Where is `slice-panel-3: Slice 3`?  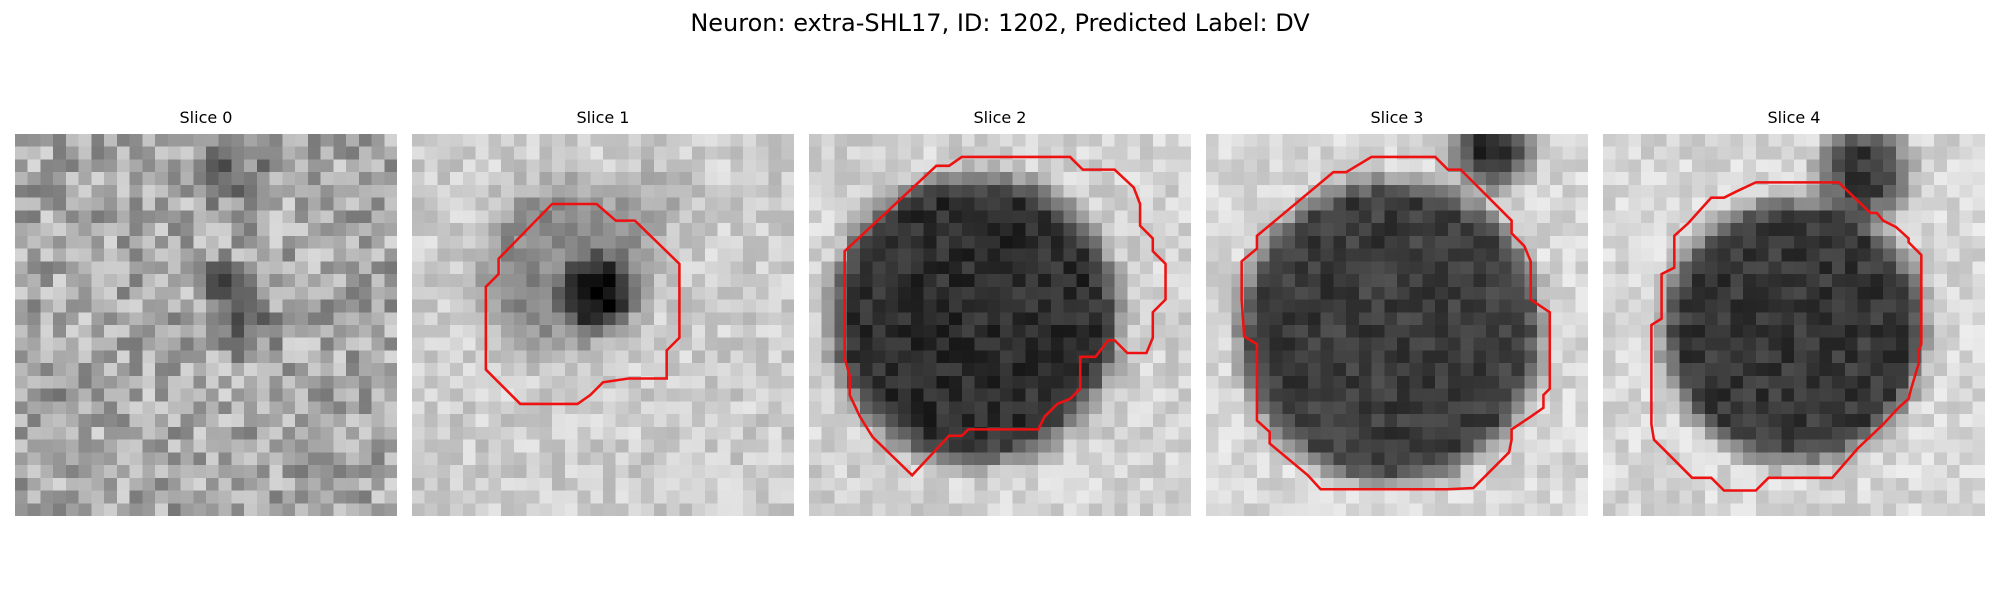 slice-panel-3: Slice 3 is located at coordinates (1397, 312).